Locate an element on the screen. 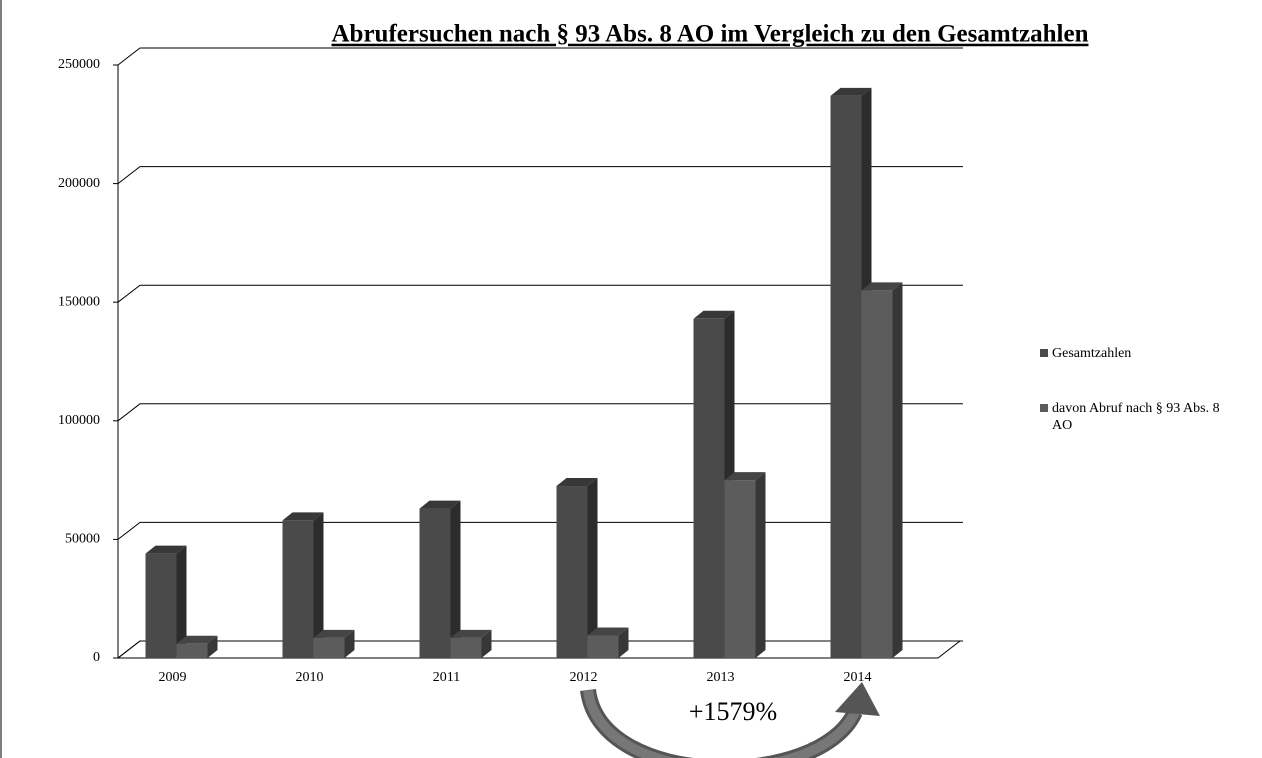  arrow-inner is located at coordinates (721, 723).